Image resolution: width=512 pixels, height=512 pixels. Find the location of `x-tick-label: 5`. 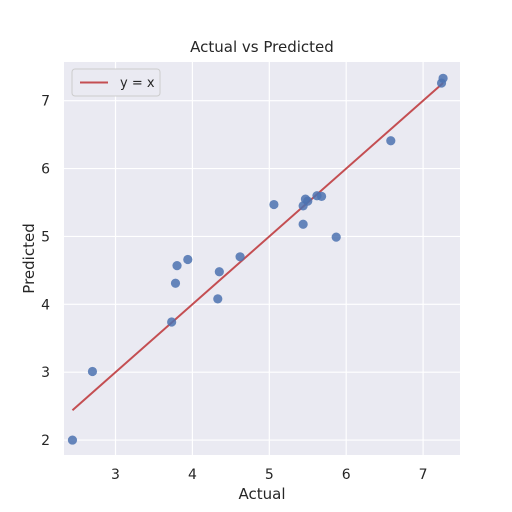

x-tick-label: 5 is located at coordinates (269, 475).